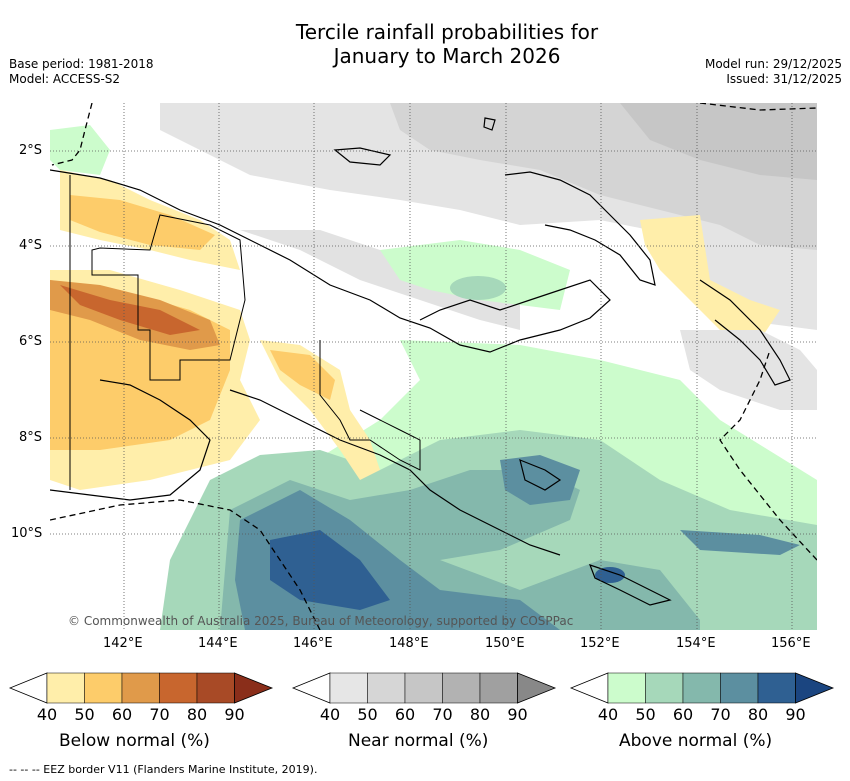  Describe the element at coordinates (480, 714) in the screenshot. I see `near-tick-80: 80` at that location.